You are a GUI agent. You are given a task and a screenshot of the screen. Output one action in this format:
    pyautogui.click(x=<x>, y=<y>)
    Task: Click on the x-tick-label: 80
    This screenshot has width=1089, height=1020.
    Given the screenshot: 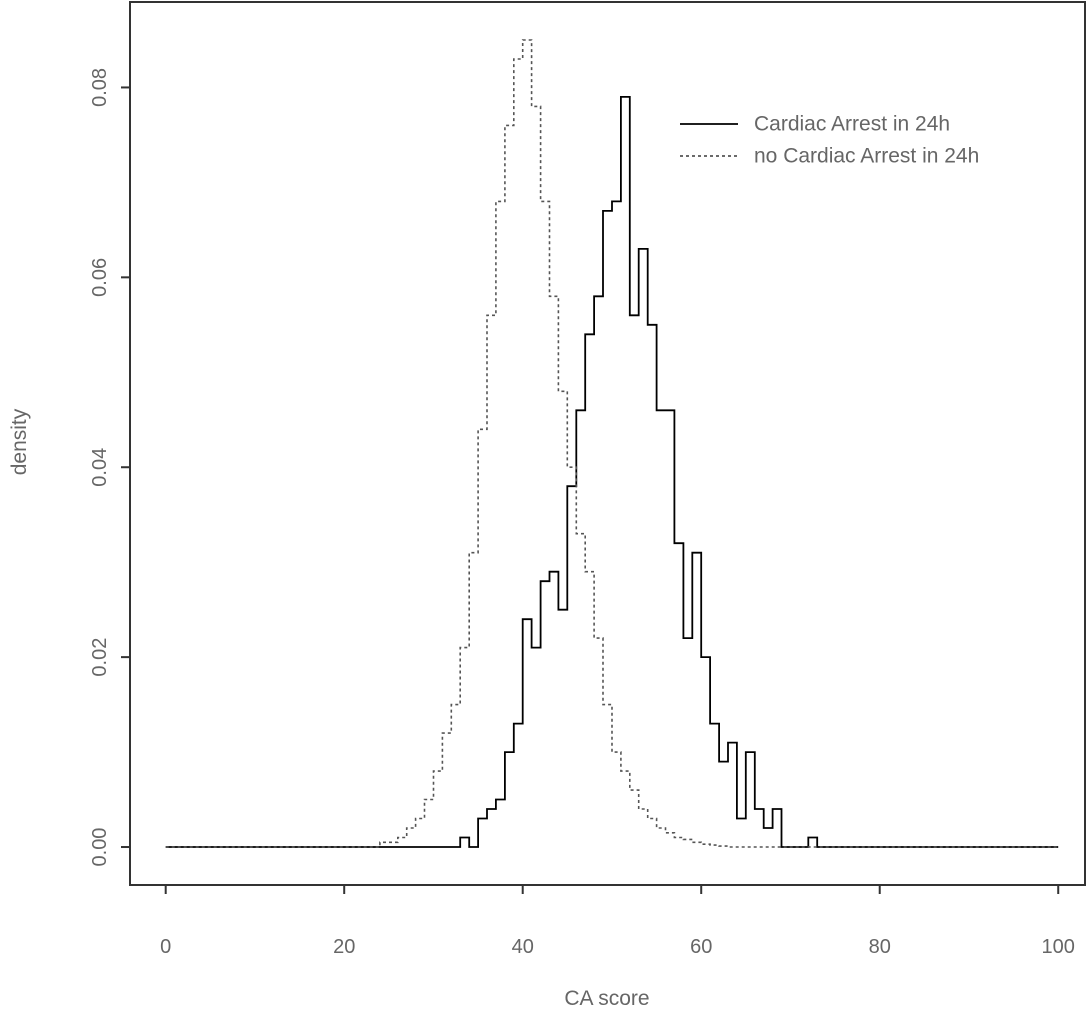 What is the action you would take?
    pyautogui.click(x=880, y=947)
    